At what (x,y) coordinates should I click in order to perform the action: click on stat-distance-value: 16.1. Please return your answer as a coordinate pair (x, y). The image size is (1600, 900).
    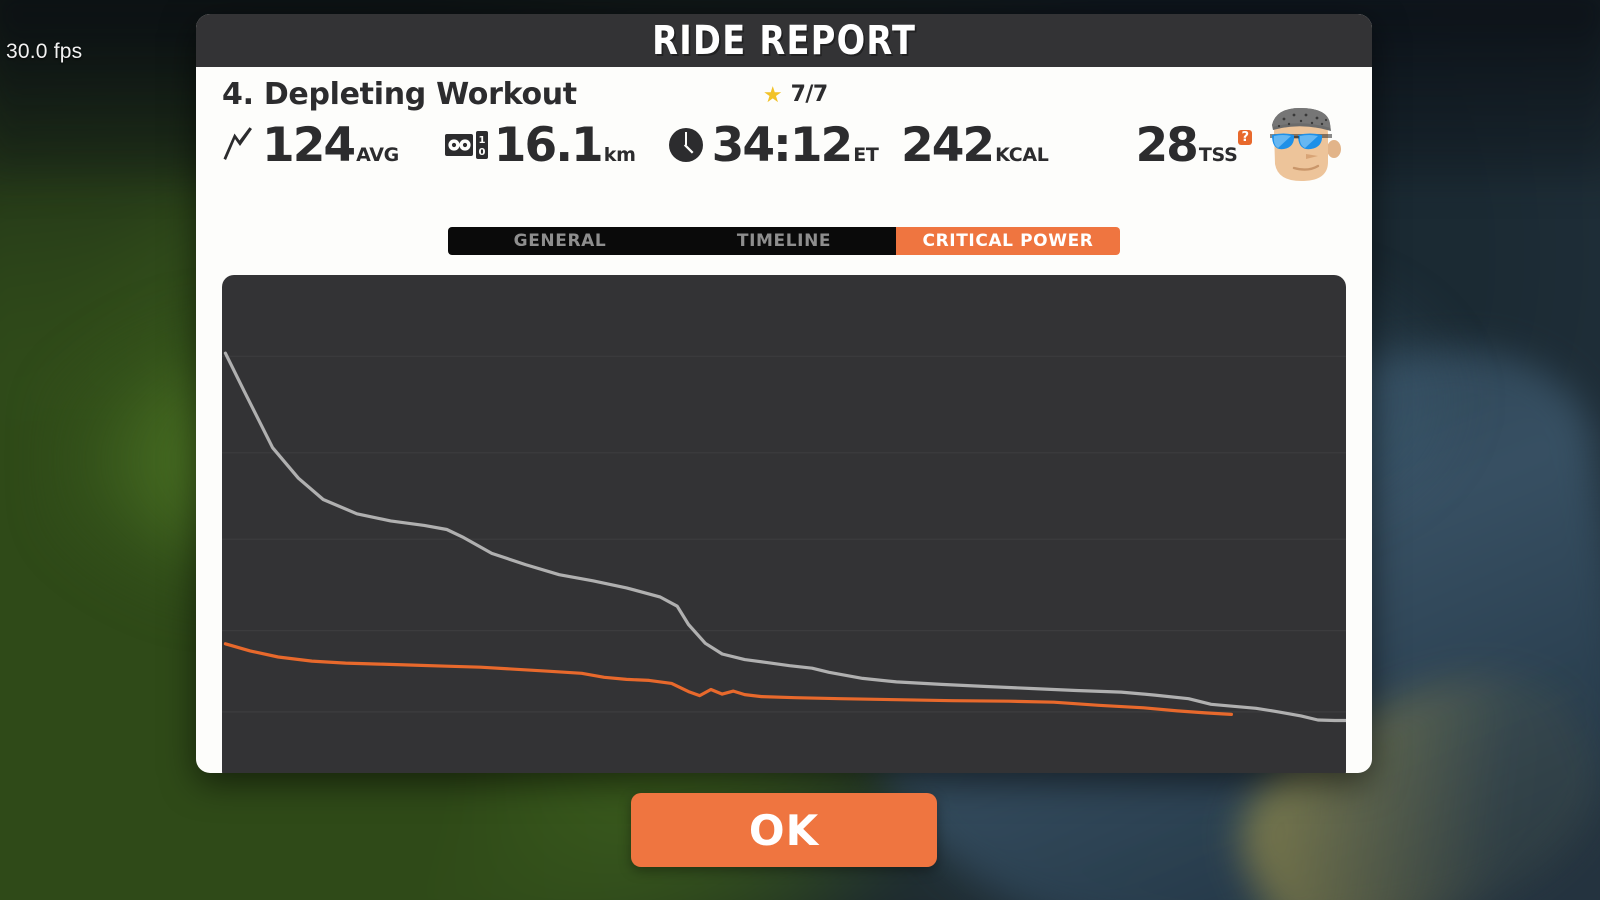
    Looking at the image, I should click on (548, 145).